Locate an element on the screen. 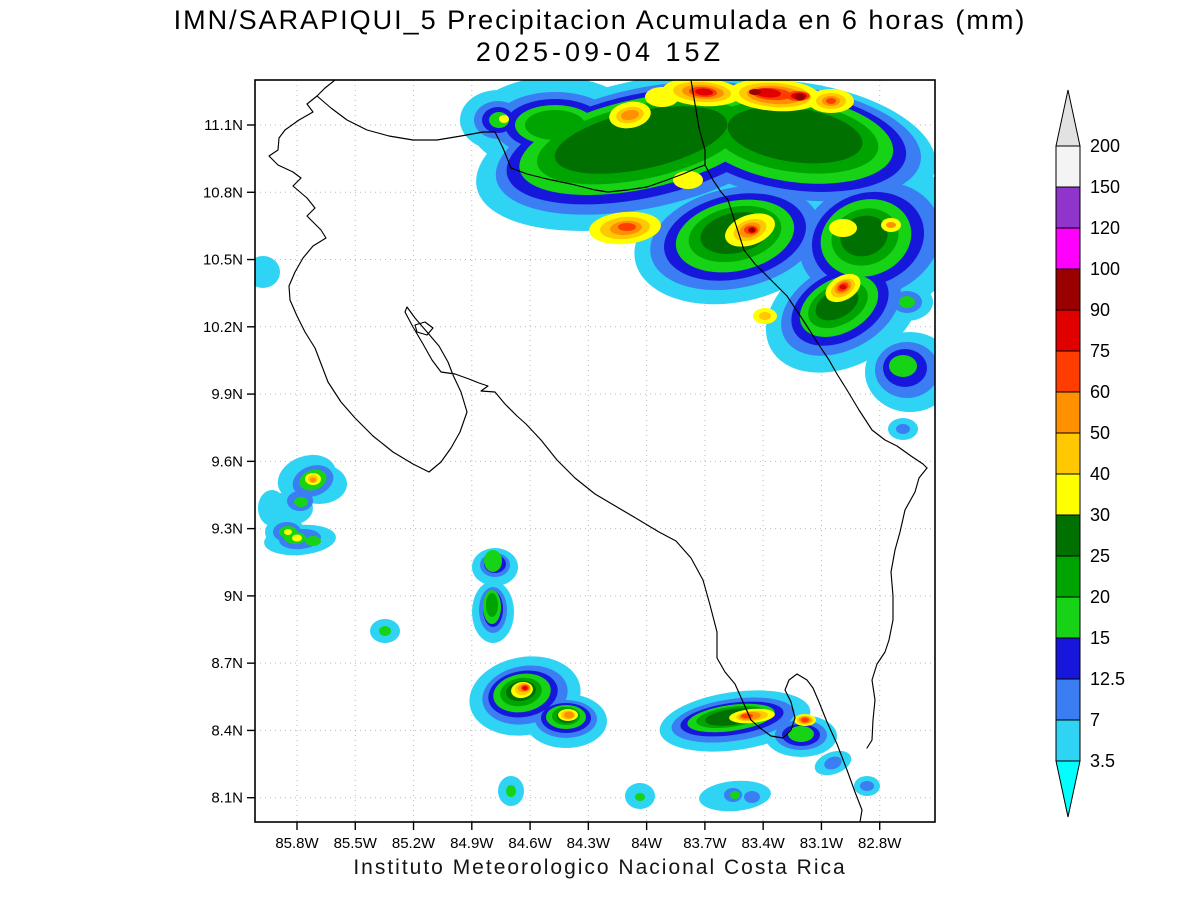 The image size is (1200, 900). lat-tick-label: 10.8N is located at coordinates (223, 192).